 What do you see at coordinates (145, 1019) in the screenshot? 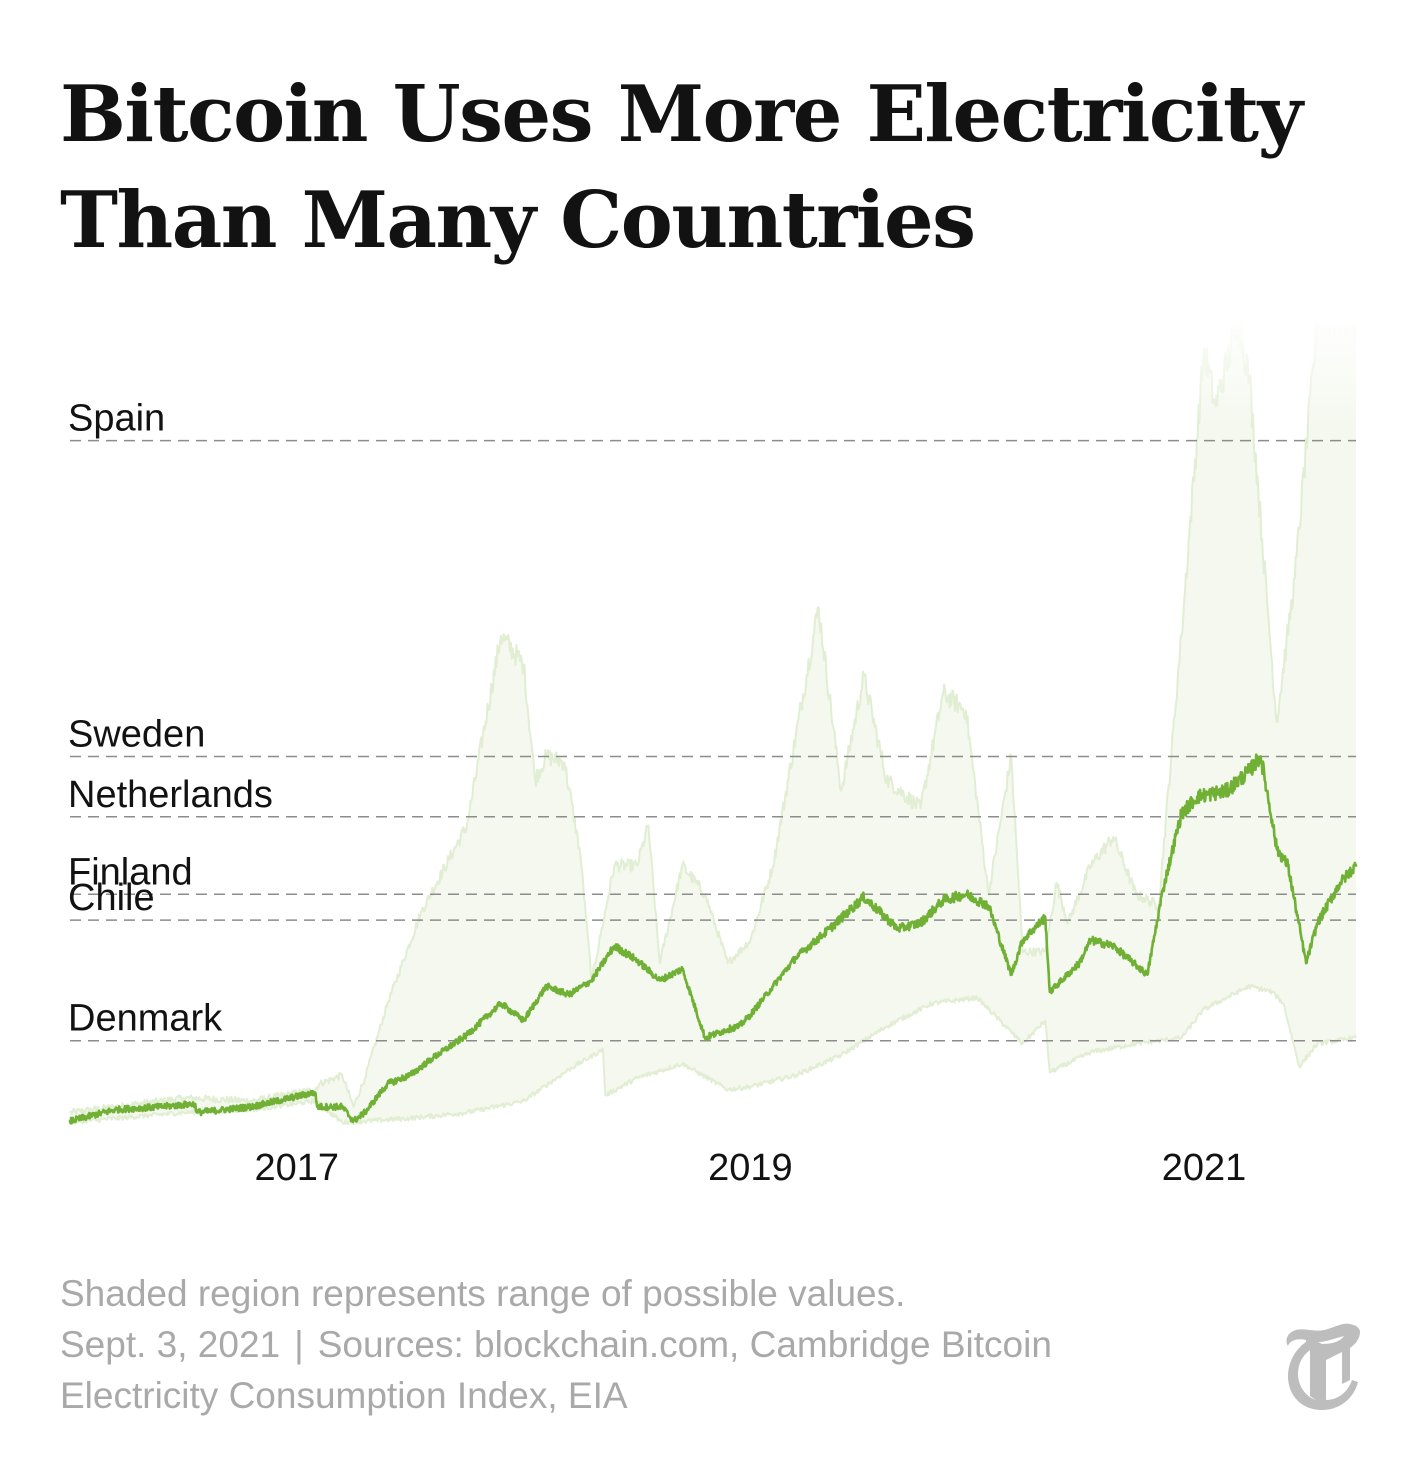
I see `ref-label-denmark: Denmark` at bounding box center [145, 1019].